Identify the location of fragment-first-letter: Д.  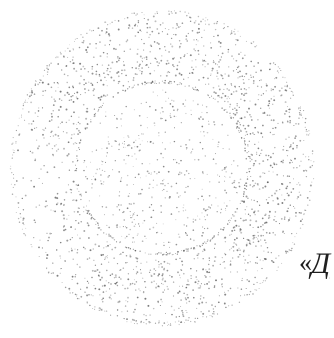
(320, 263).